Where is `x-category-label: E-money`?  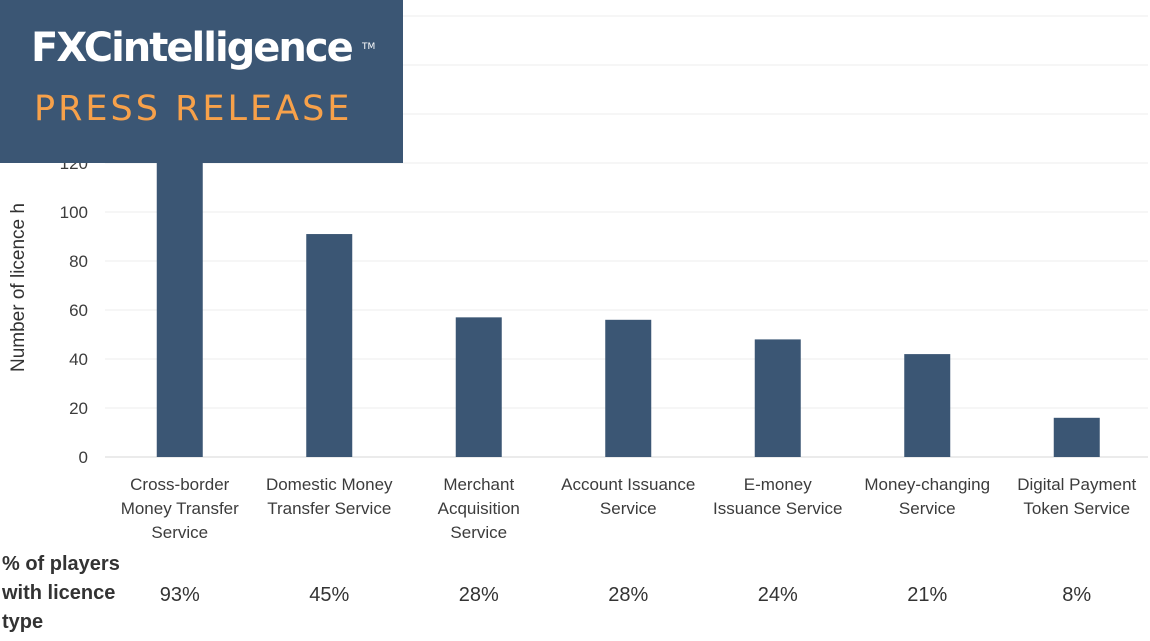
x-category-label: E-money is located at coordinates (778, 484).